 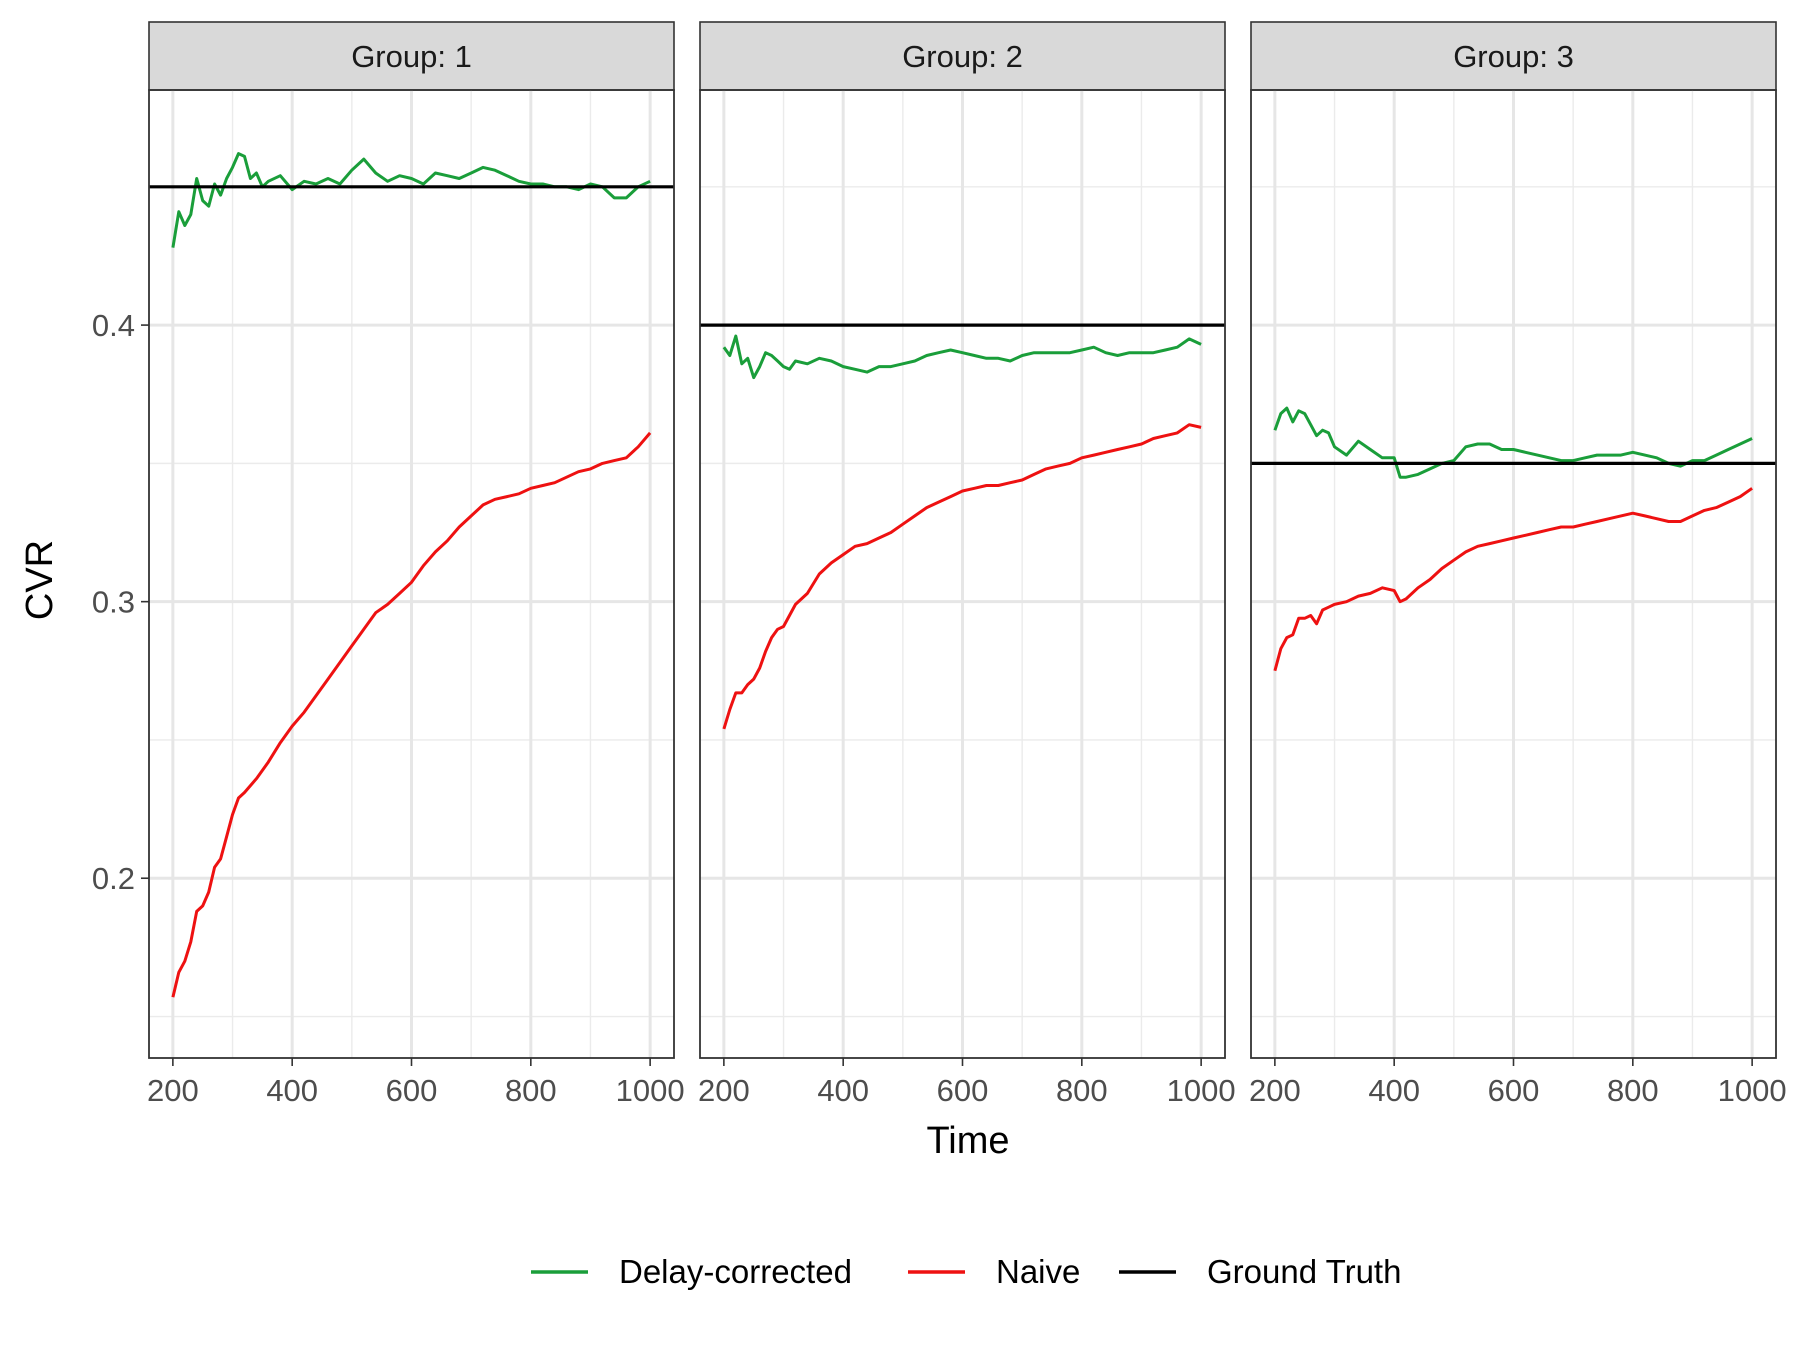 I want to click on legend-label: Naive, so click(x=1038, y=1271).